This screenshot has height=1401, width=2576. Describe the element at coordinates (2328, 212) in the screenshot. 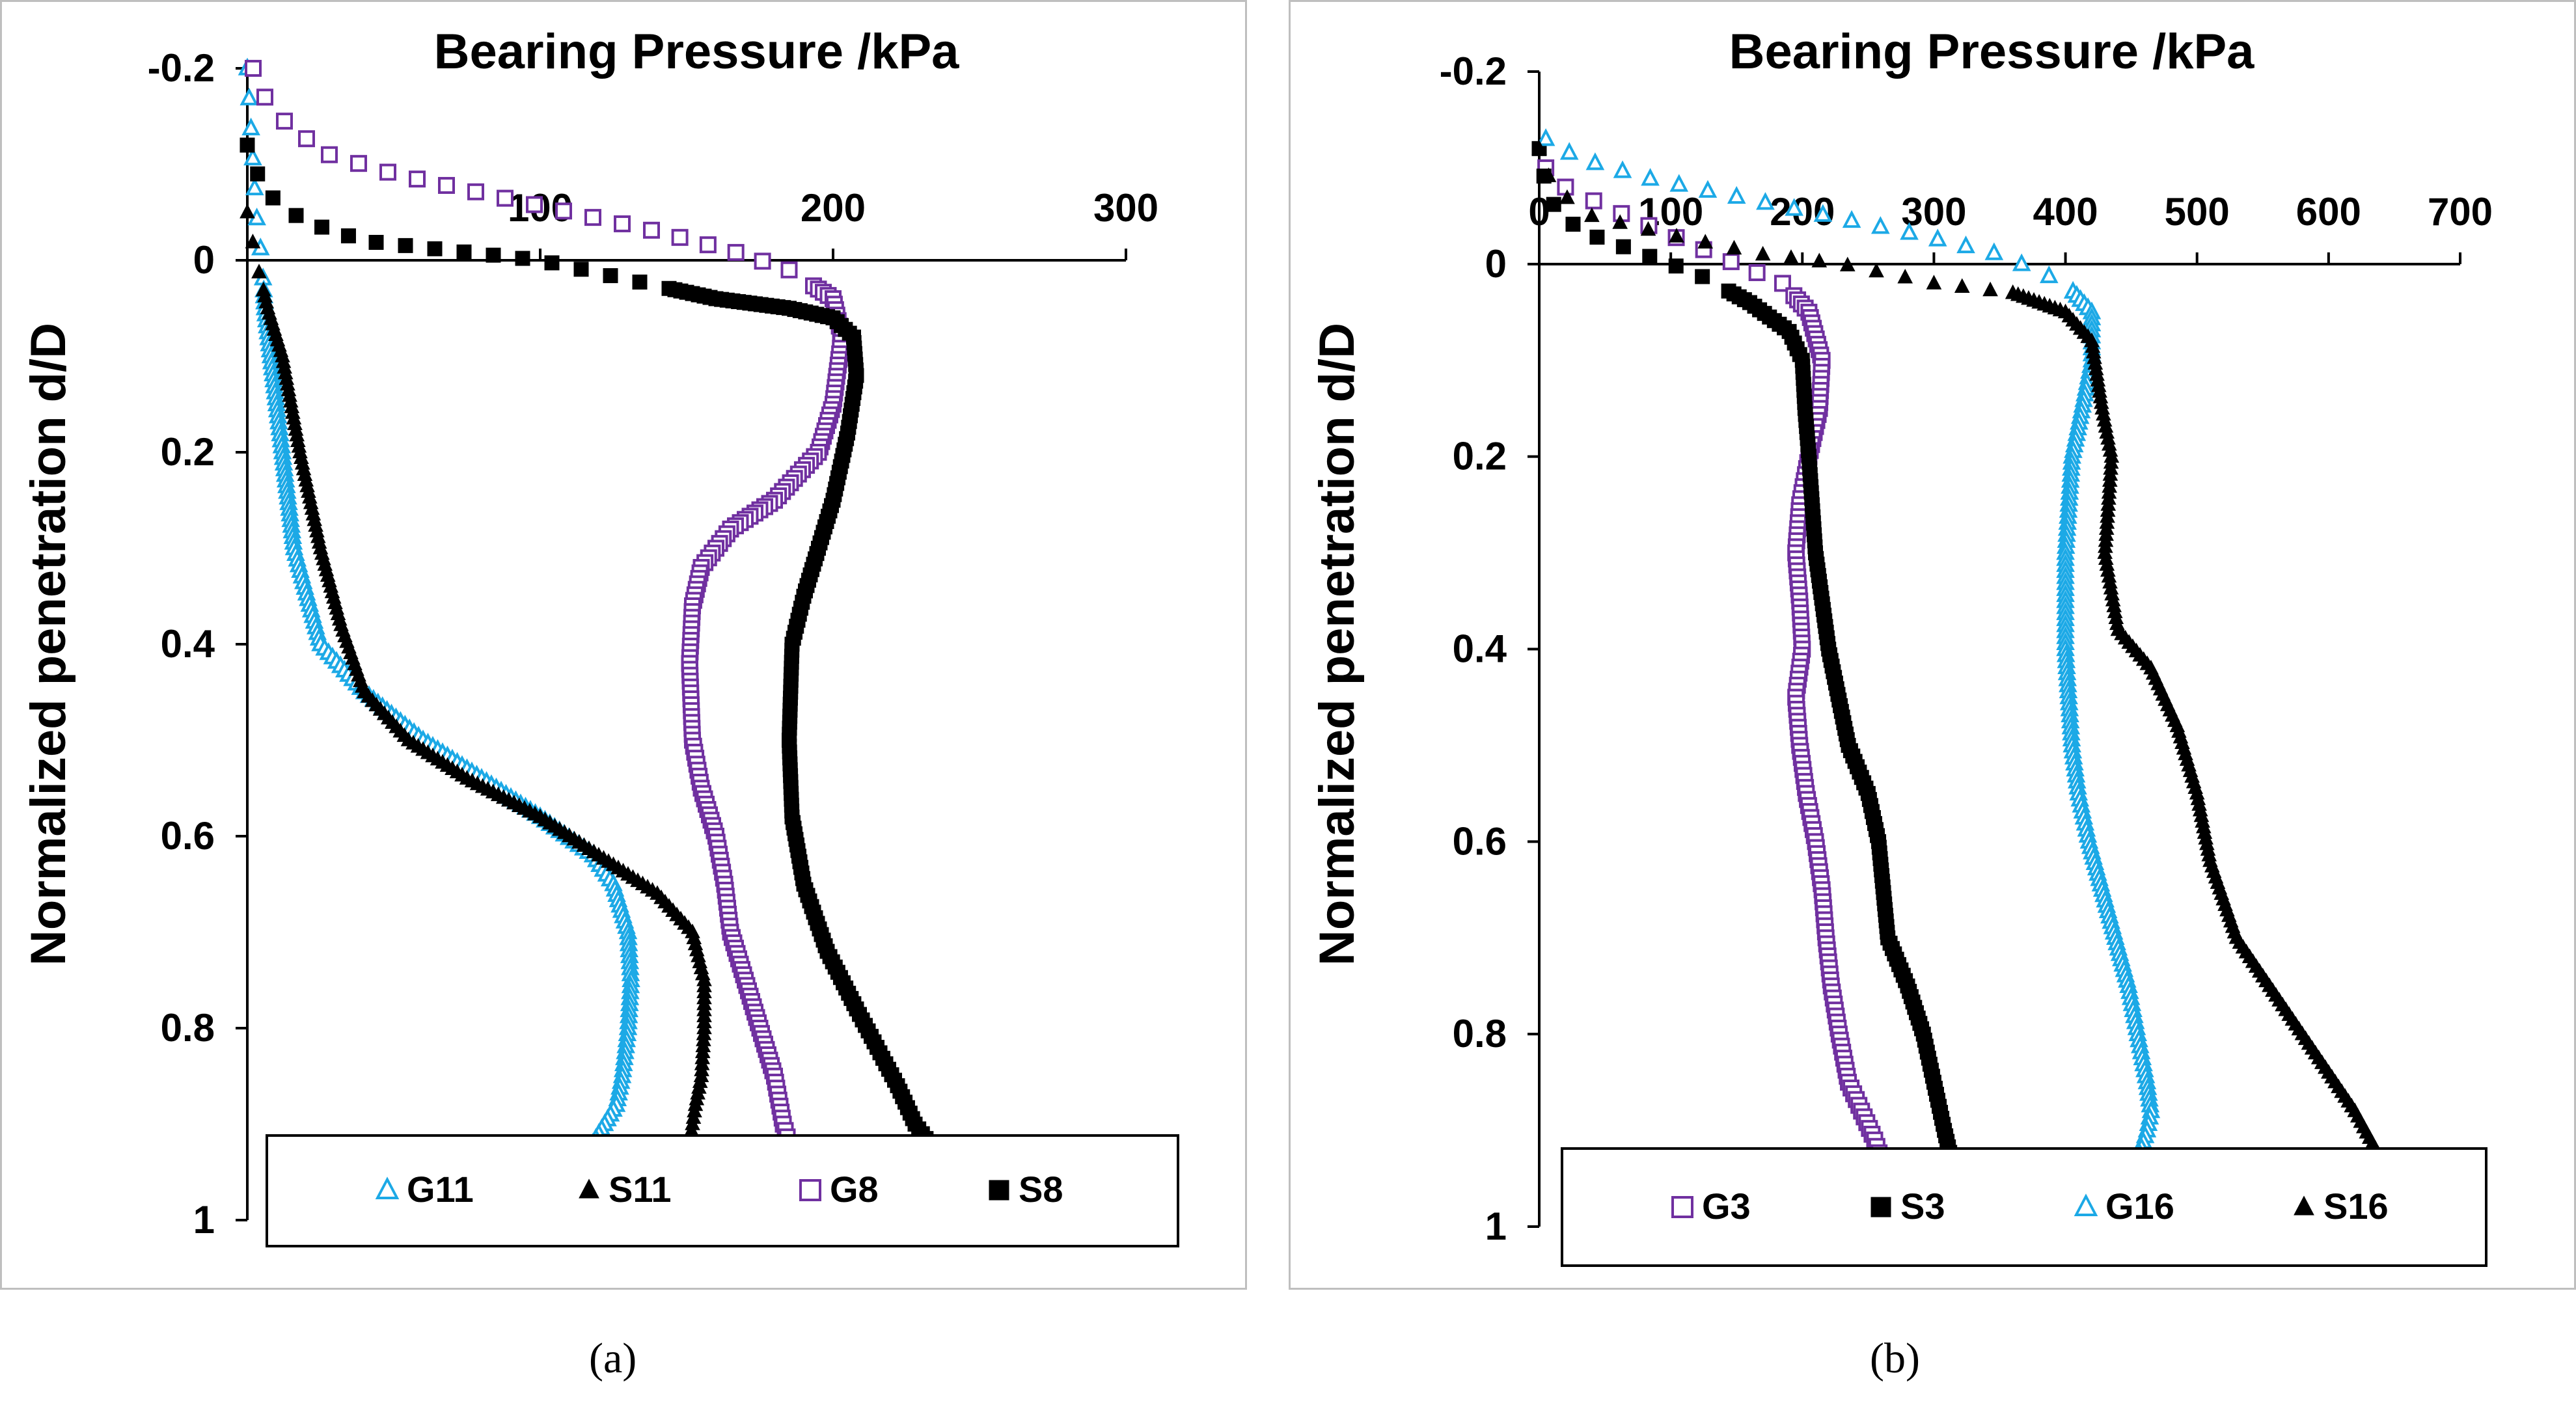

I see `x-tick-label: 600` at that location.